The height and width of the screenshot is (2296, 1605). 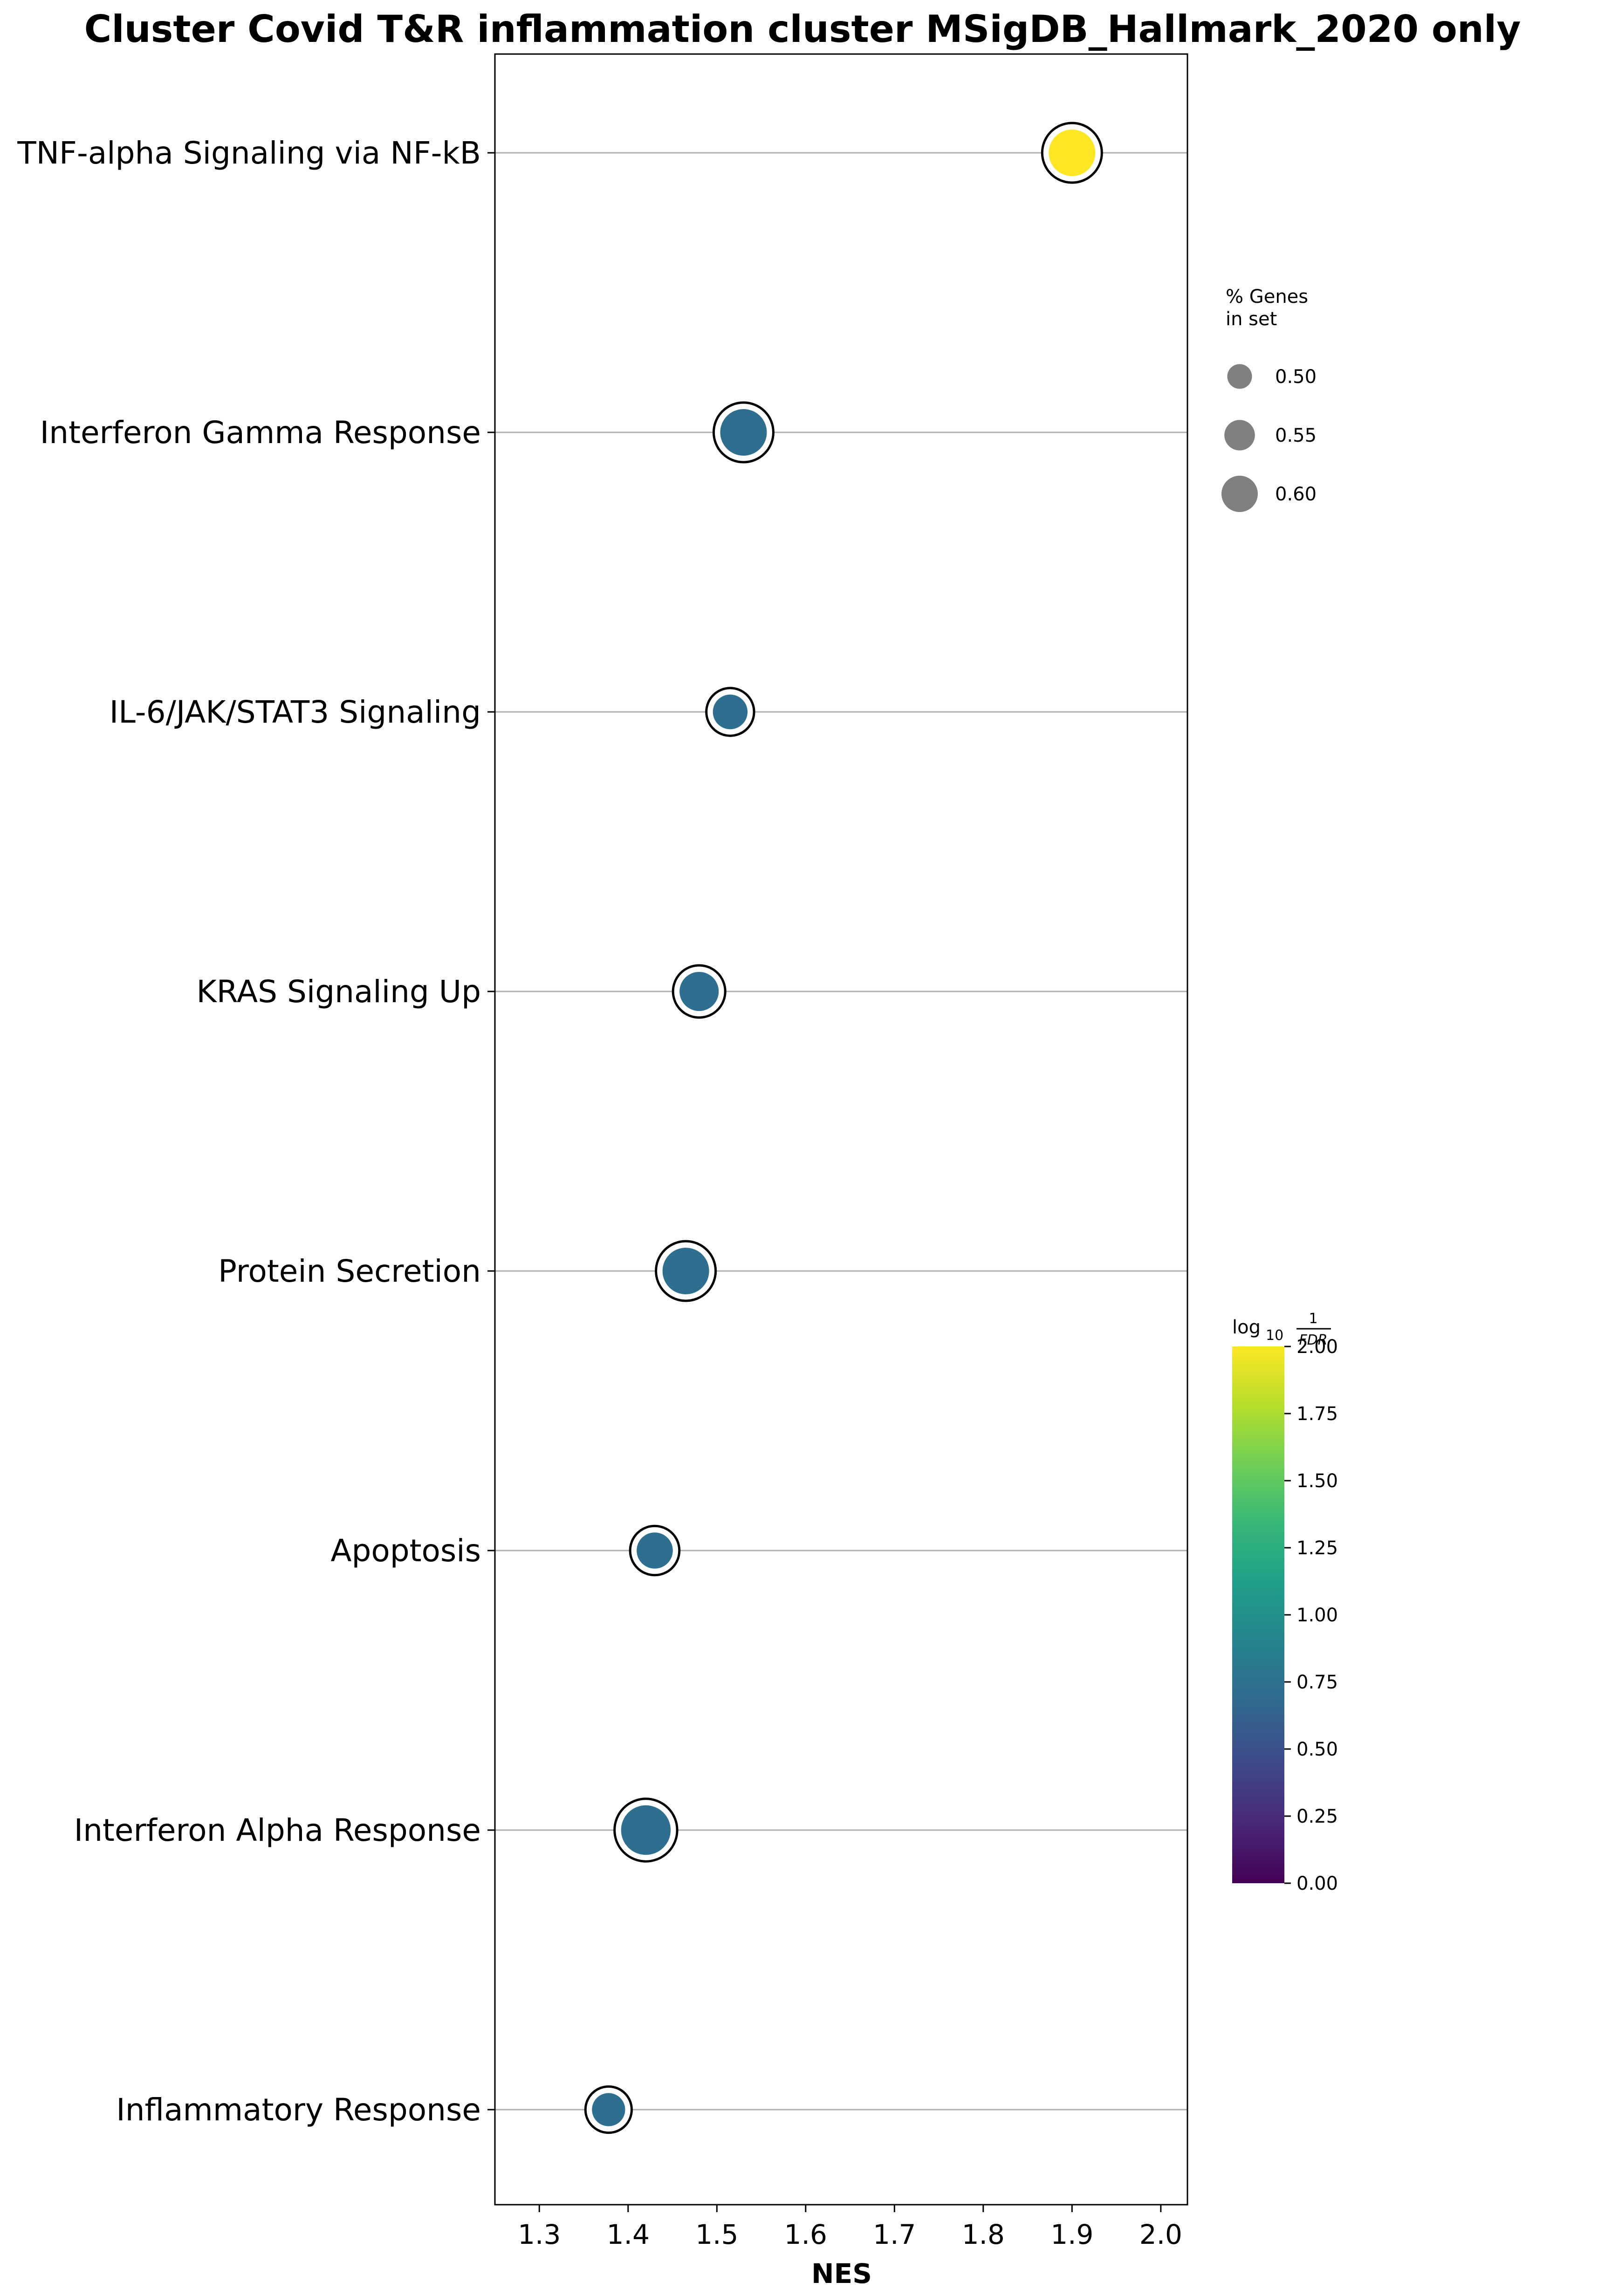 What do you see at coordinates (1313, 1340) in the screenshot?
I see `colorbar-label-den: FDR` at bounding box center [1313, 1340].